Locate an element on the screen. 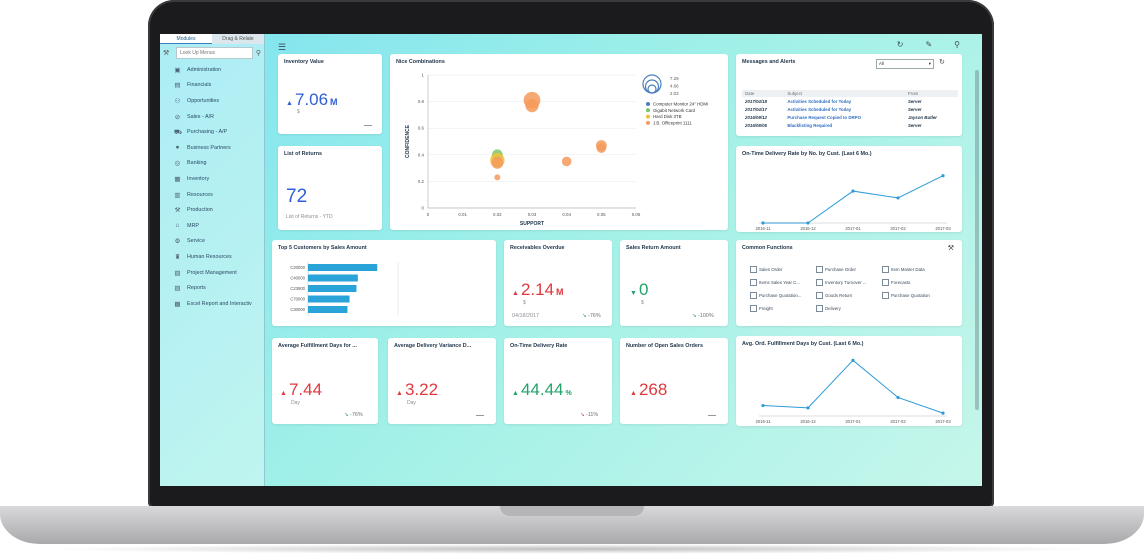 The height and width of the screenshot is (560, 1144). legend-label: Hard Disk 3TB is located at coordinates (667, 116).